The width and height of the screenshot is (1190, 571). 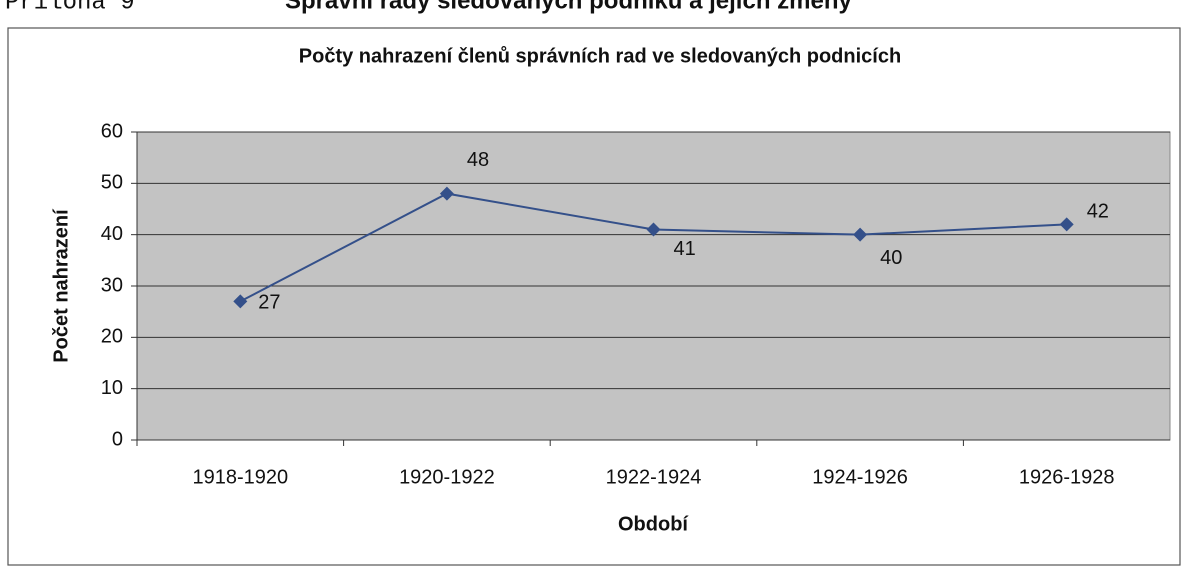 What do you see at coordinates (112, 337) in the screenshot?
I see `y-tick-label: 20` at bounding box center [112, 337].